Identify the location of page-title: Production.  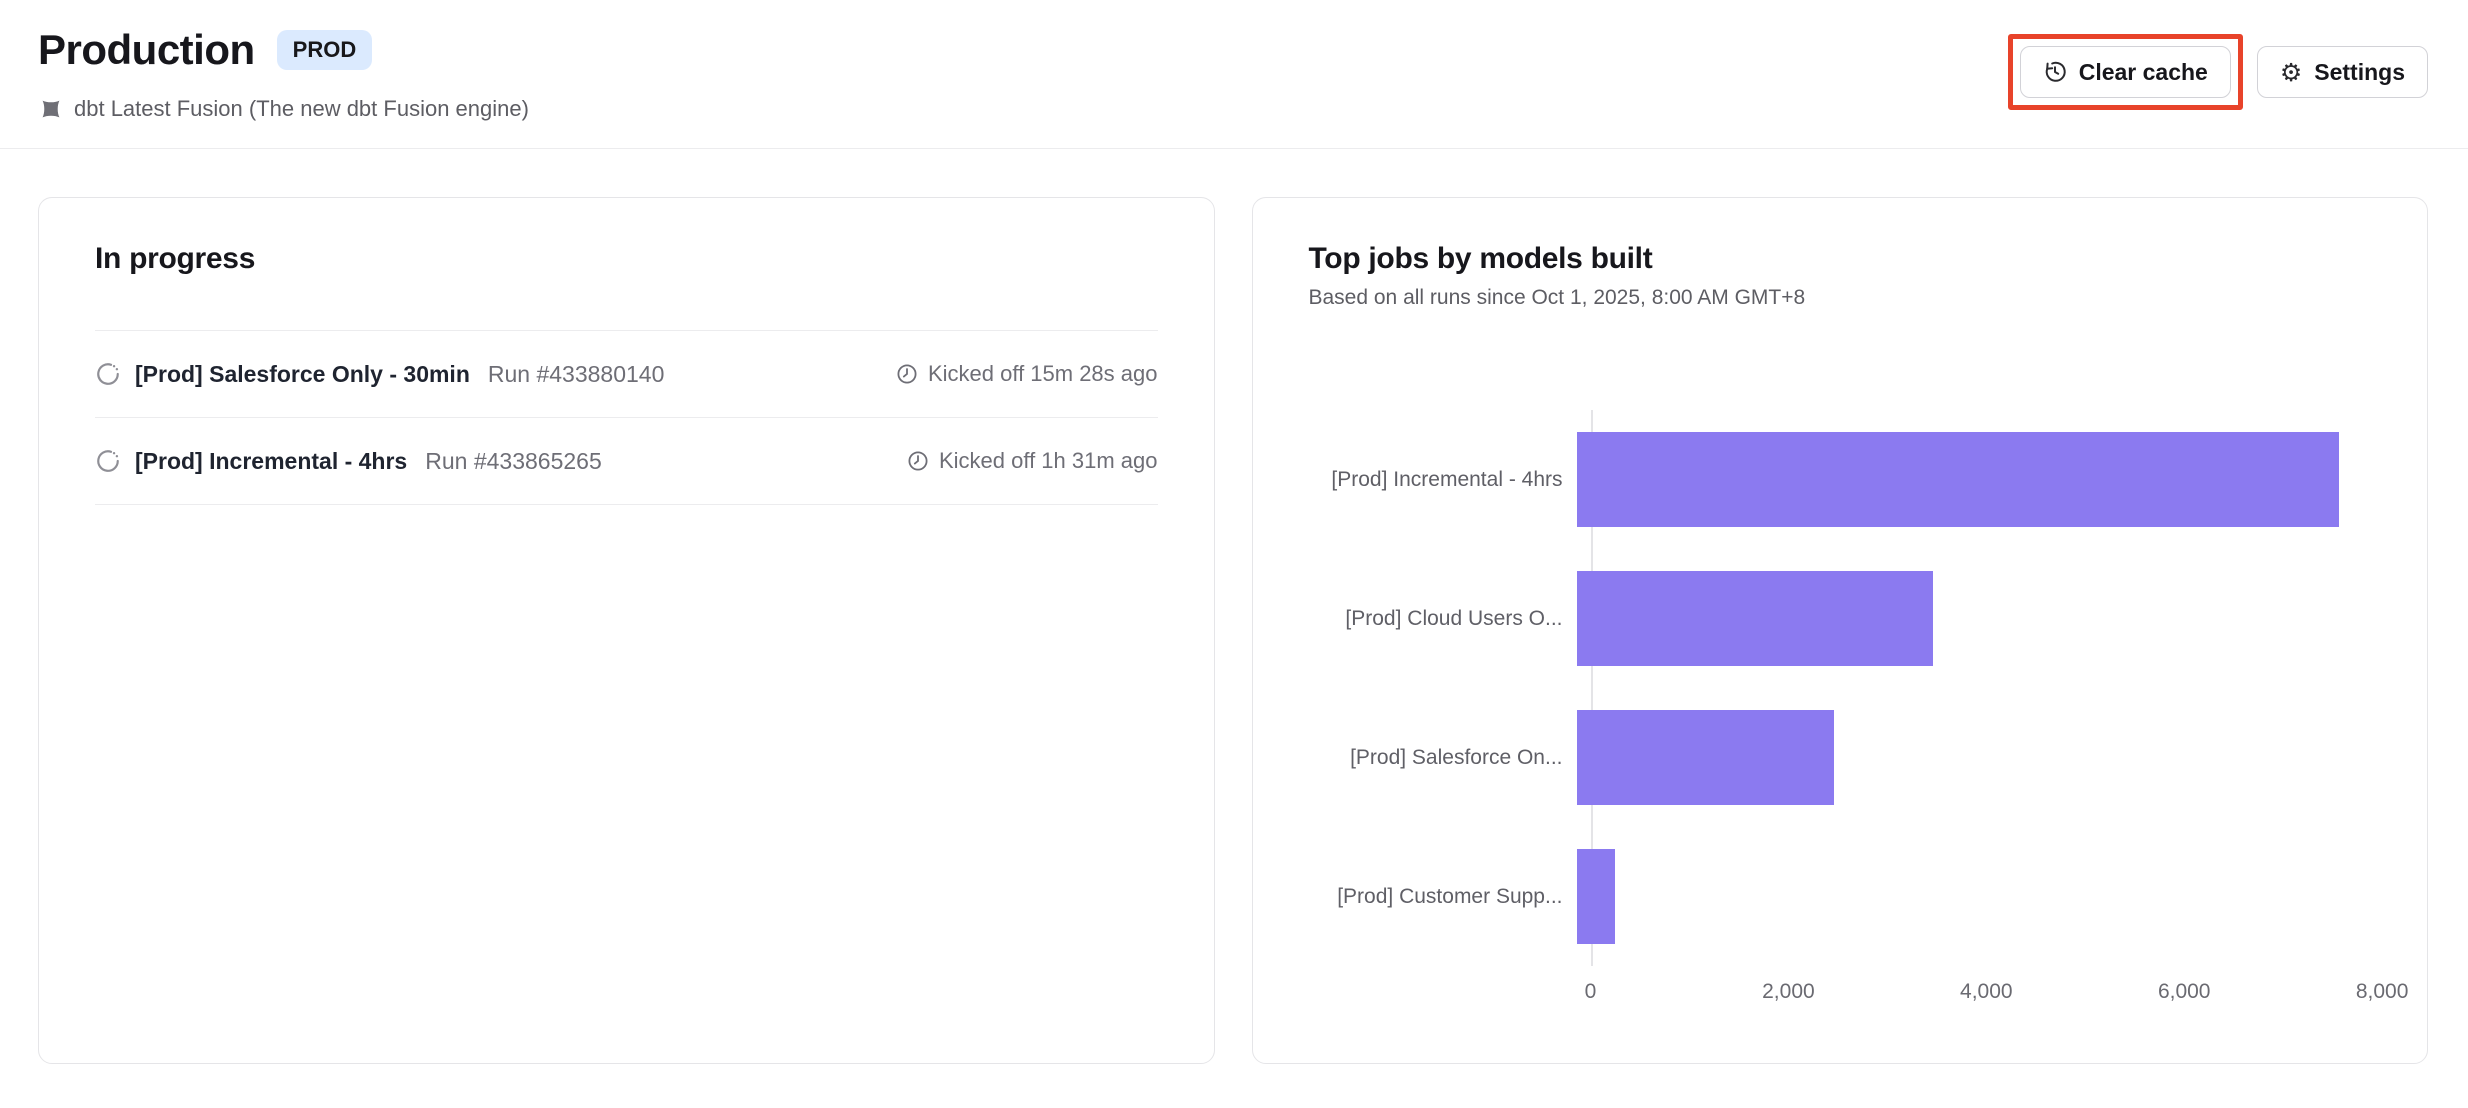
(146, 49).